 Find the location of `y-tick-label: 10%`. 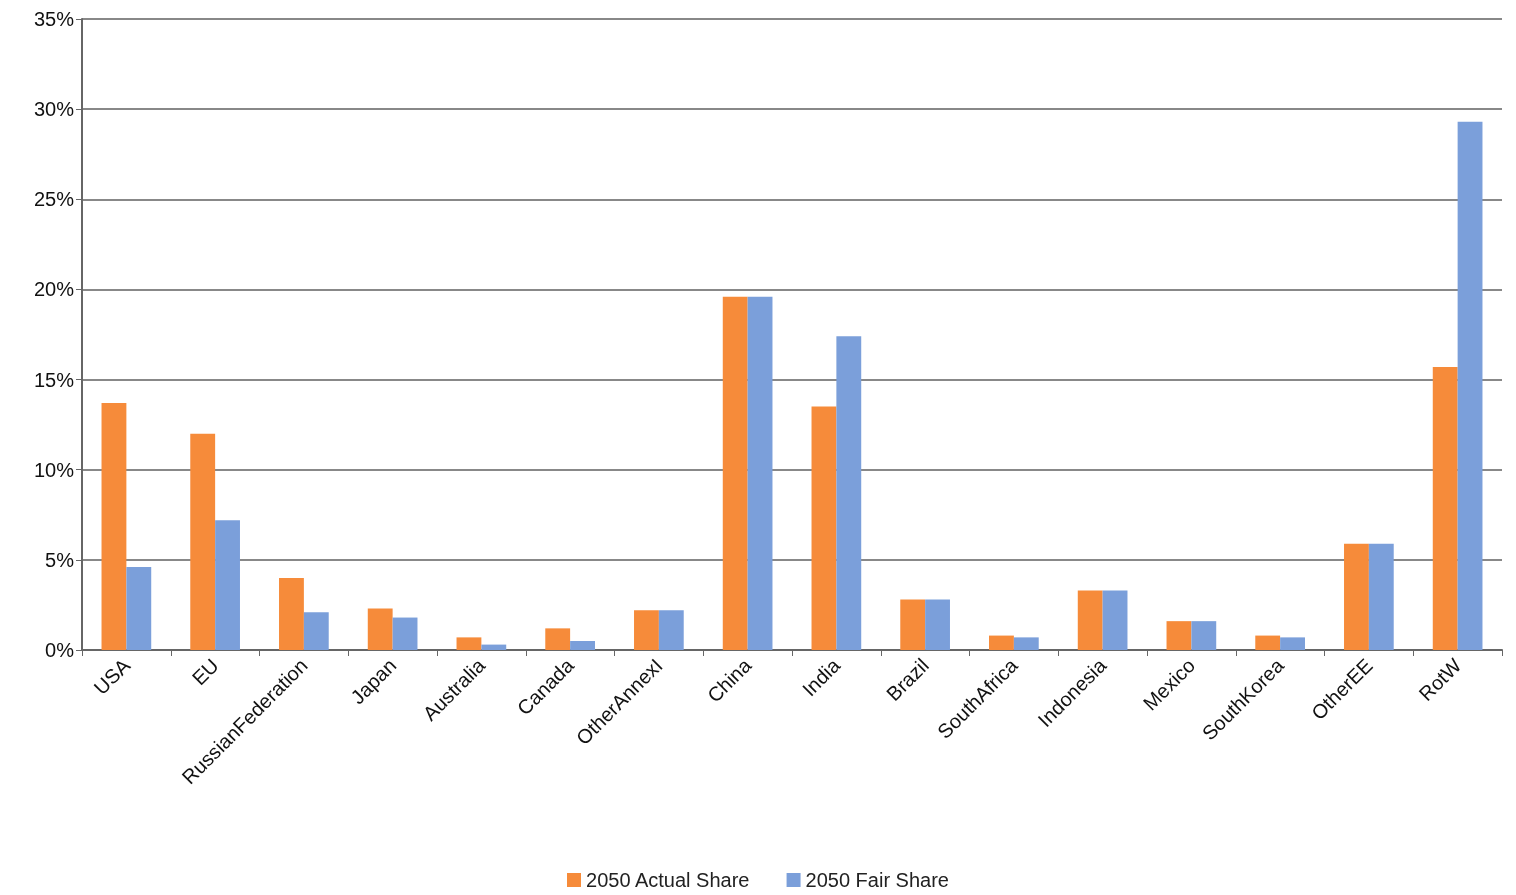

y-tick-label: 10% is located at coordinates (54, 469).